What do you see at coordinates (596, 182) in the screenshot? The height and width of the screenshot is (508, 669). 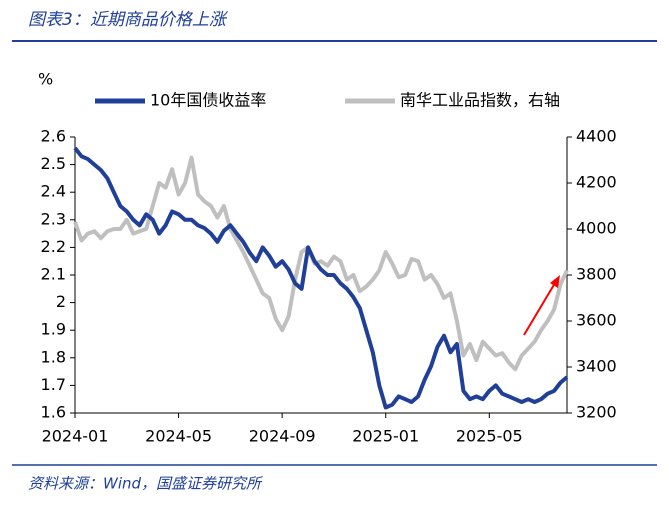 I see `y2-tick-label: 4200` at bounding box center [596, 182].